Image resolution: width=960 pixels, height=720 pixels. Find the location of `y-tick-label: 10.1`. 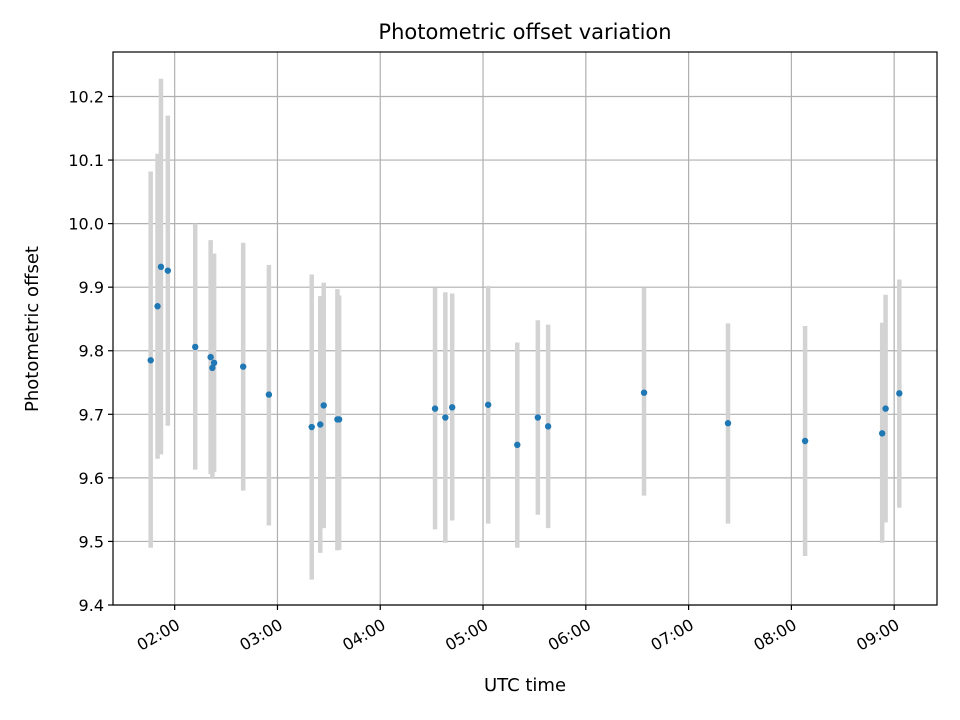

y-tick-label: 10.1 is located at coordinates (86, 160).